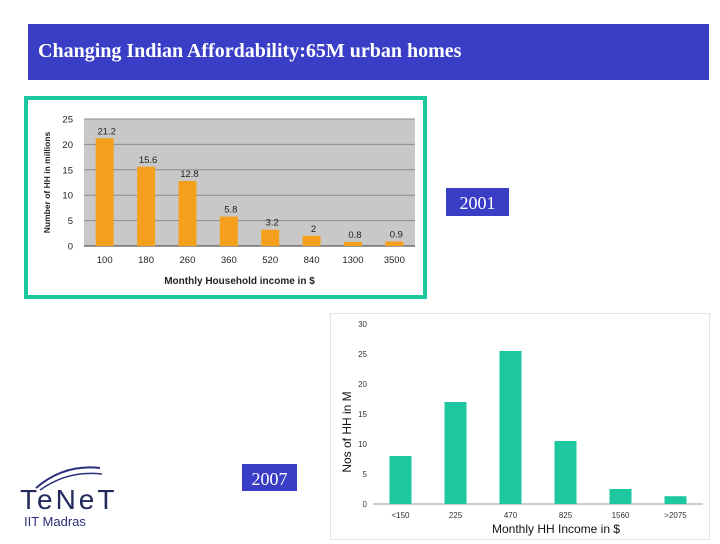  What do you see at coordinates (189, 174) in the screenshot?
I see `data-label: 12.8` at bounding box center [189, 174].